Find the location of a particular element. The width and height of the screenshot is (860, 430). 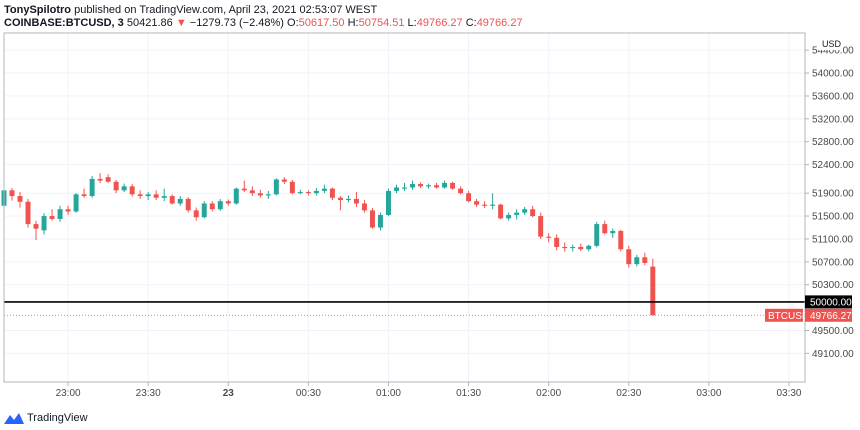

ticker-change: −1279.73 (−2.48%) is located at coordinates (237, 23).